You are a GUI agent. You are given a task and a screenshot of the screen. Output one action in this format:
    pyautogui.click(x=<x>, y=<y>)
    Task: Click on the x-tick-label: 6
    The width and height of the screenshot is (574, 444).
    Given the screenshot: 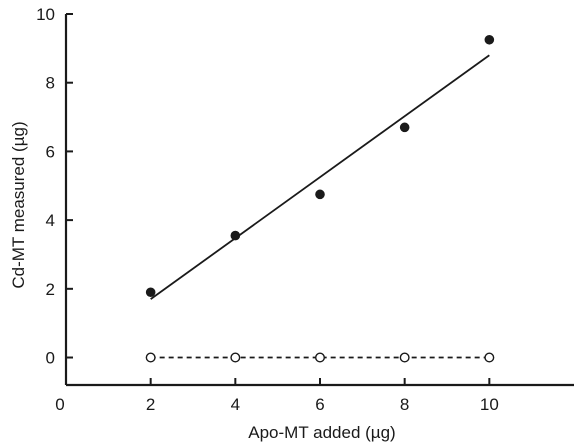 What is the action you would take?
    pyautogui.click(x=319, y=404)
    